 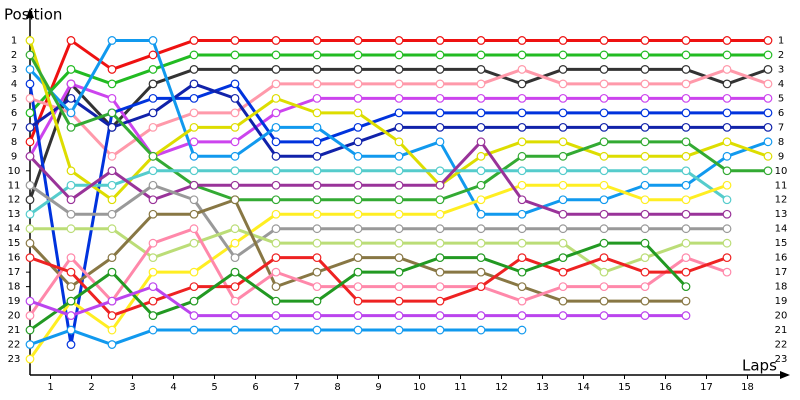 What do you see at coordinates (542, 387) in the screenshot?
I see `x-tick-label: 13` at bounding box center [542, 387].